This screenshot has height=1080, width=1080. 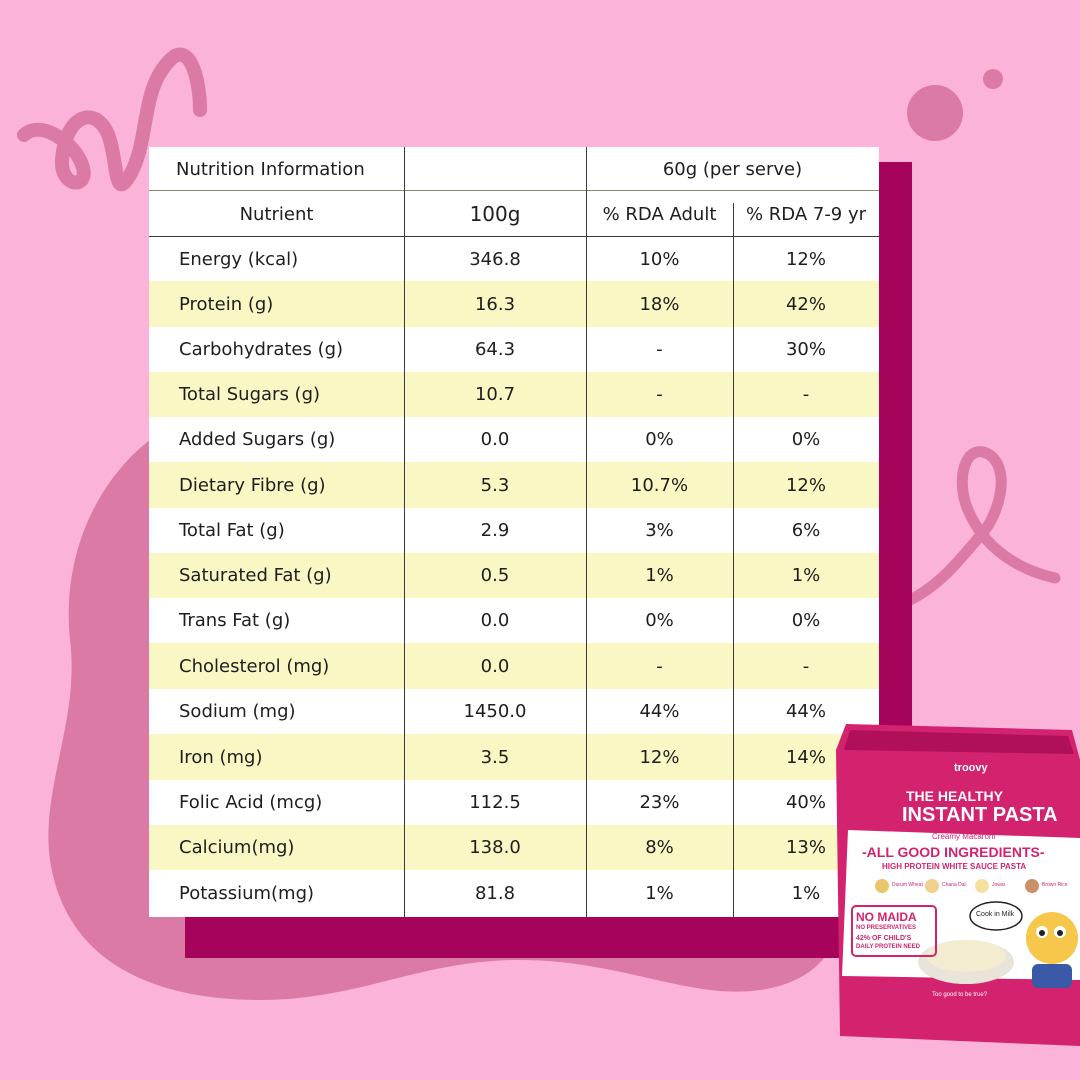 I want to click on nutrient-name: Total Fat (g), so click(x=232, y=530).